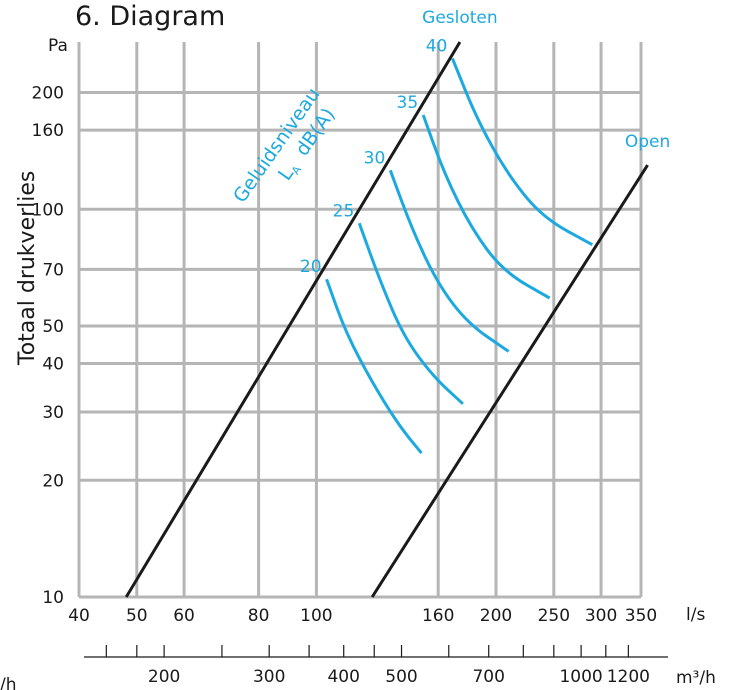 The height and width of the screenshot is (690, 741). What do you see at coordinates (554, 616) in the screenshot?
I see `x-tick-label: 250` at bounding box center [554, 616].